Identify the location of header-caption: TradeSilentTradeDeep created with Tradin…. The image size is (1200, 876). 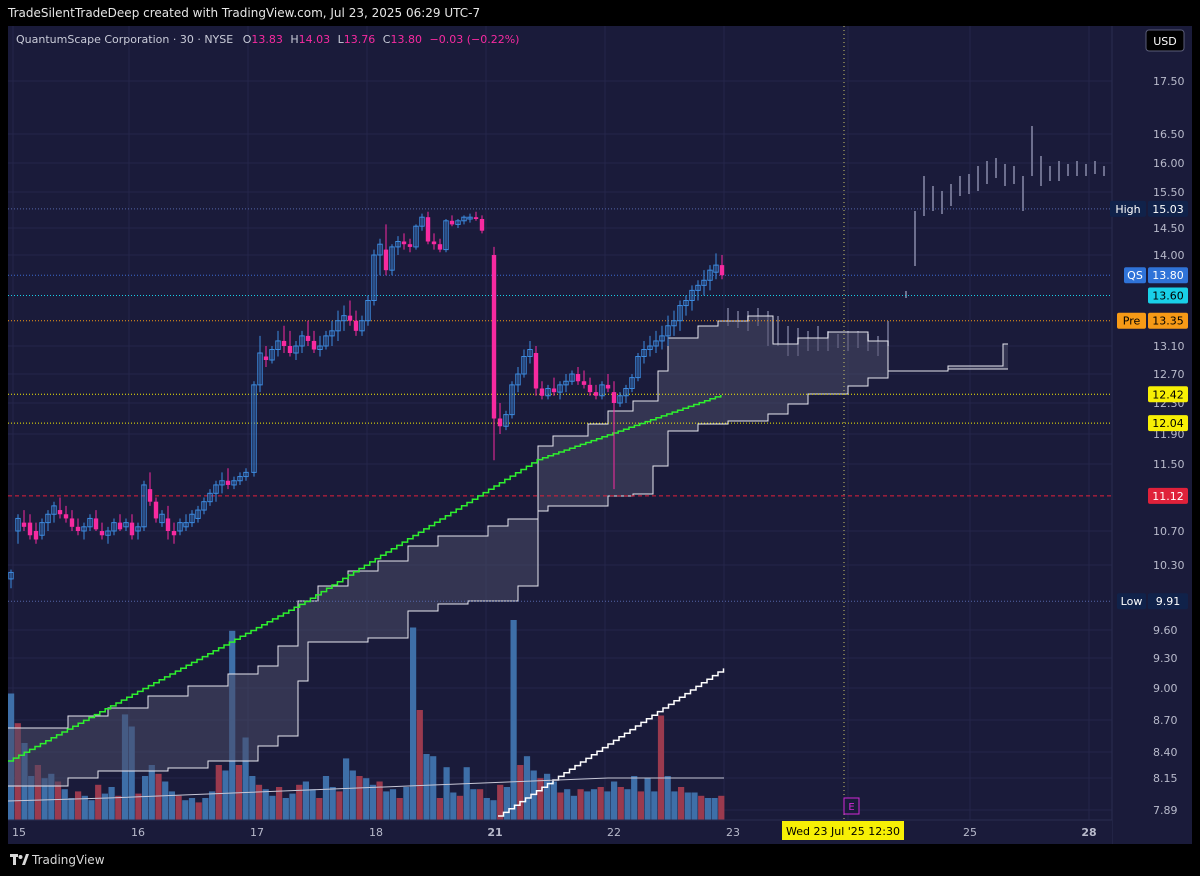
(244, 13).